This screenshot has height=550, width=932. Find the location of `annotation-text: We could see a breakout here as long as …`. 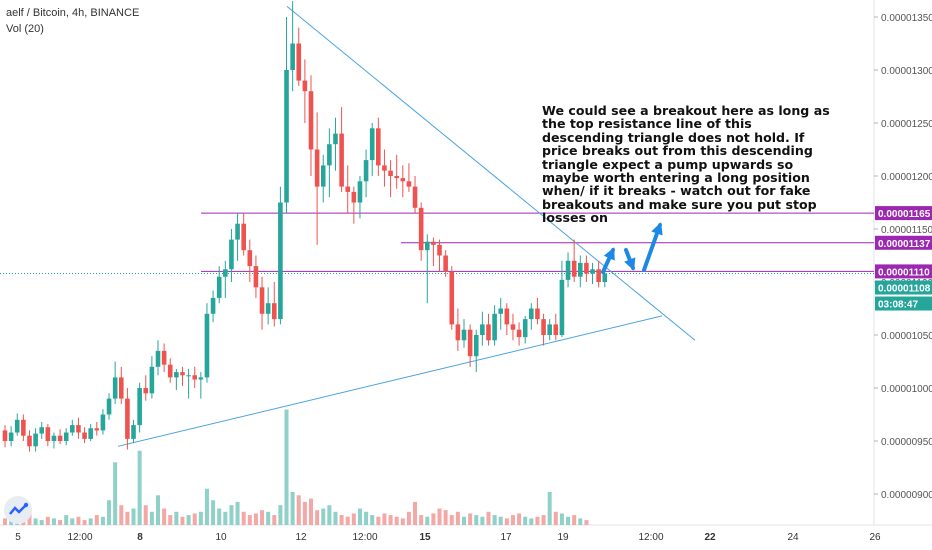

annotation-text: We could see a breakout here as long as … is located at coordinates (686, 164).